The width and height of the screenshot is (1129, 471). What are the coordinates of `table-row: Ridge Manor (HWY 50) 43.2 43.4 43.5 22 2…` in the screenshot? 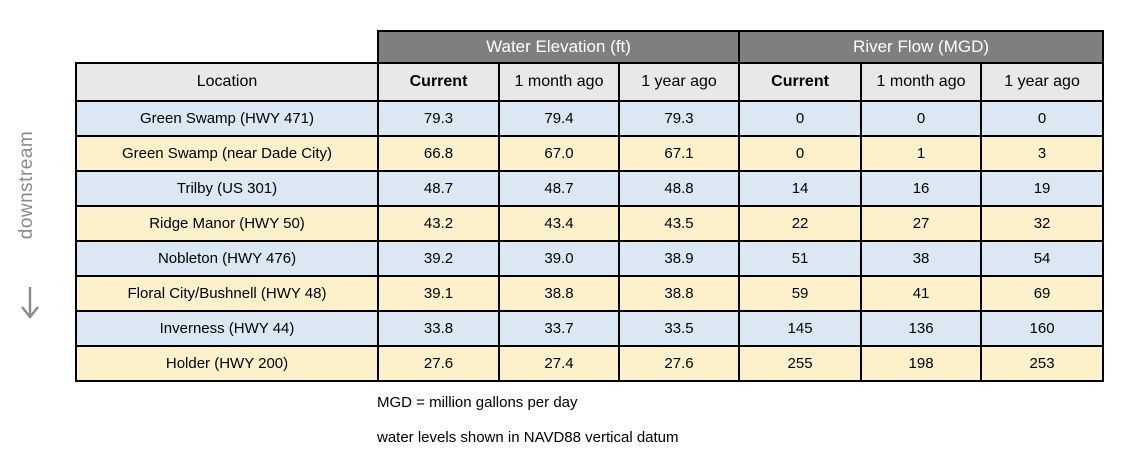 It's located at (590, 223).